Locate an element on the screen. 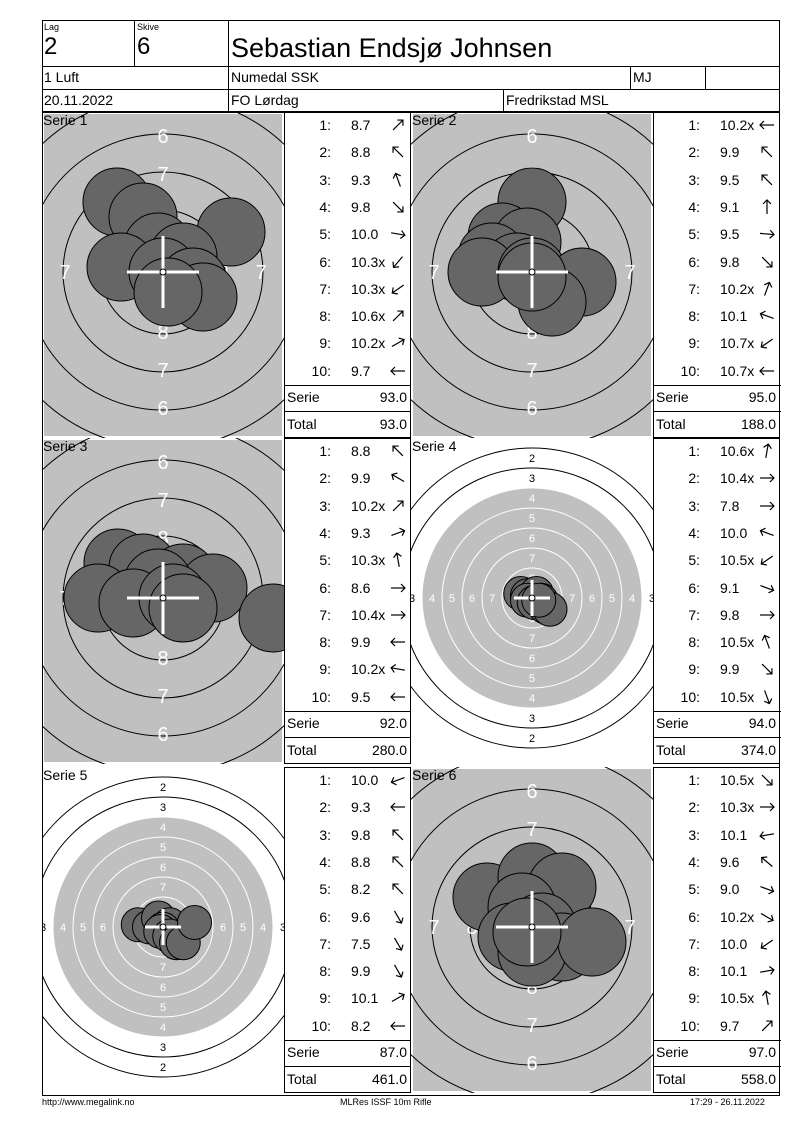 The width and height of the screenshot is (800, 1130). shot-score: 10.0 is located at coordinates (365, 234).